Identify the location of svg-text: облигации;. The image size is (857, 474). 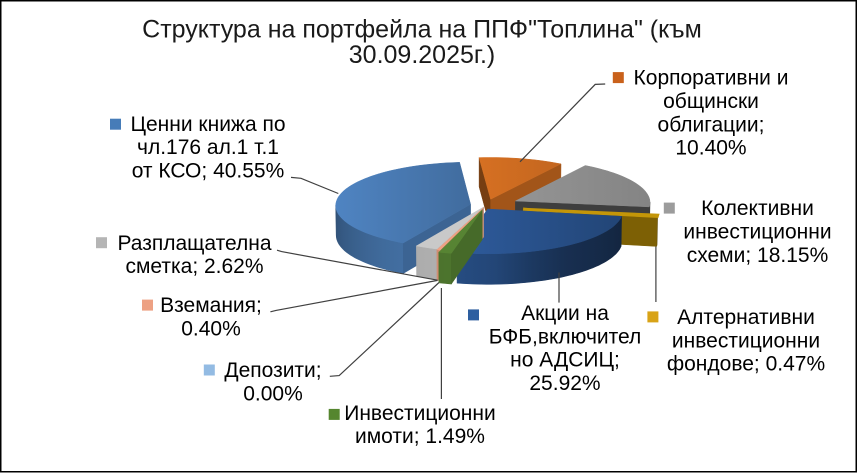
(711, 124).